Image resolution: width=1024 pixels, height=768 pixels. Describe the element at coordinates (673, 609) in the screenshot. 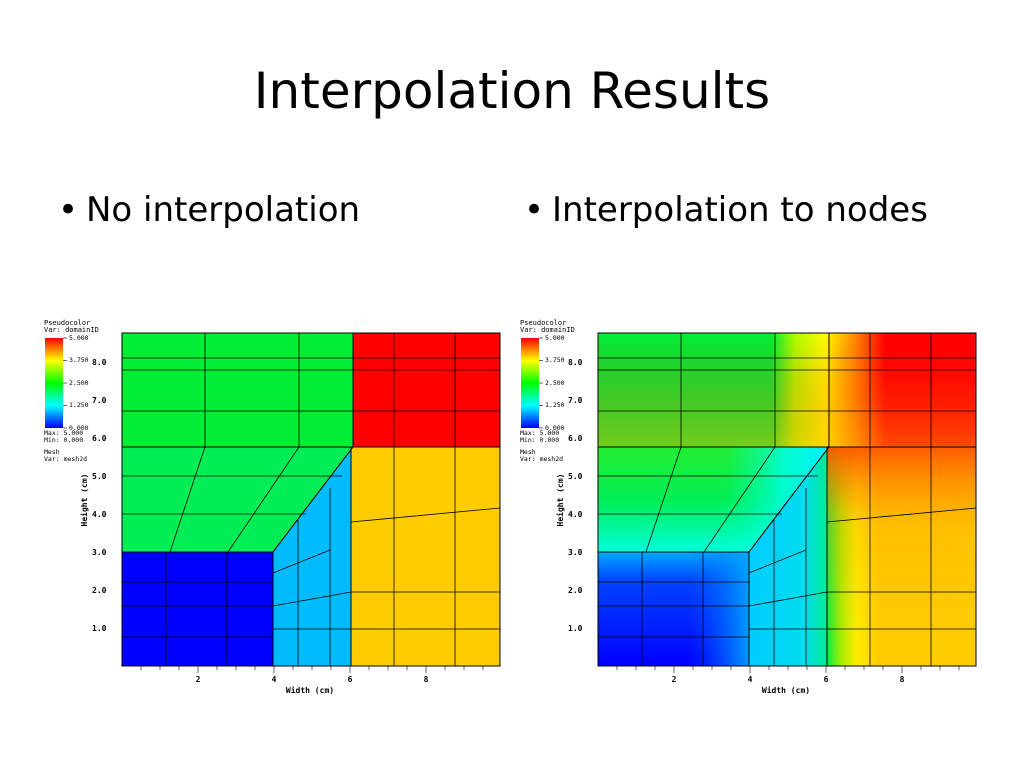

I see `region-blue-shade` at that location.